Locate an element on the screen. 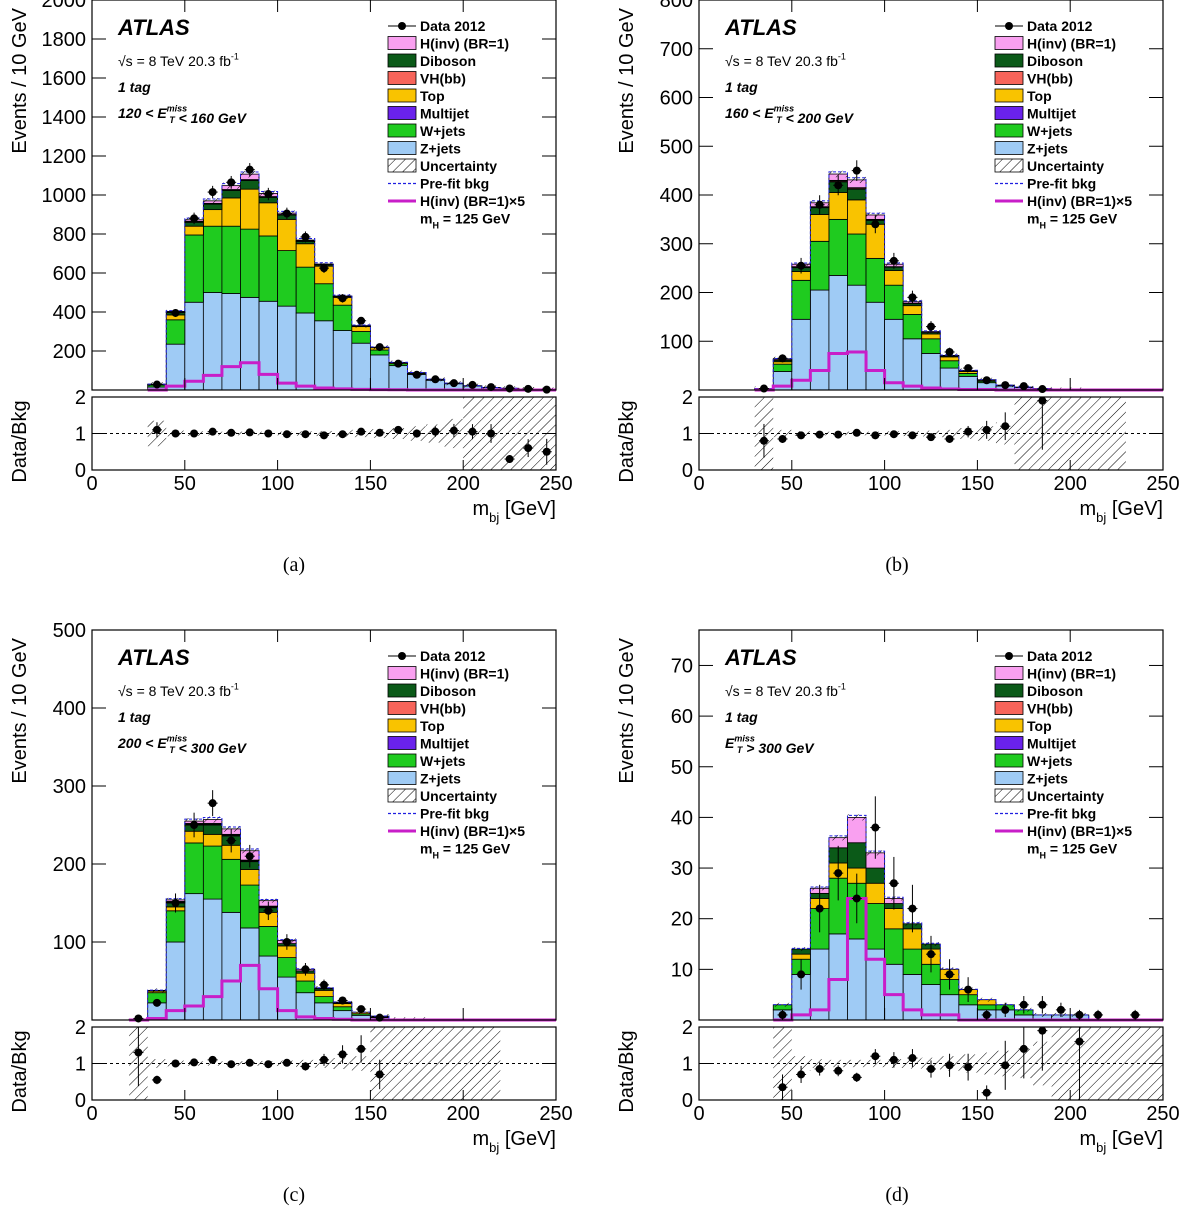 Image resolution: width=1200 pixels, height=1209 pixels. x-tick-label: 250 is located at coordinates (1162, 1114).